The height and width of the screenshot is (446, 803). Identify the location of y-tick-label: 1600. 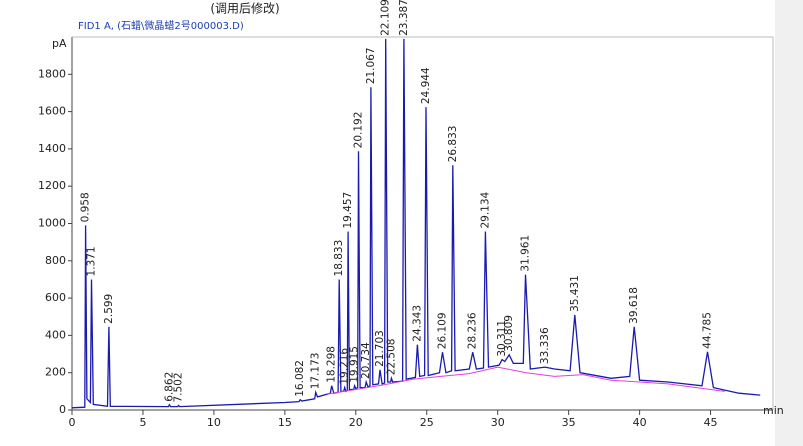
(52, 111).